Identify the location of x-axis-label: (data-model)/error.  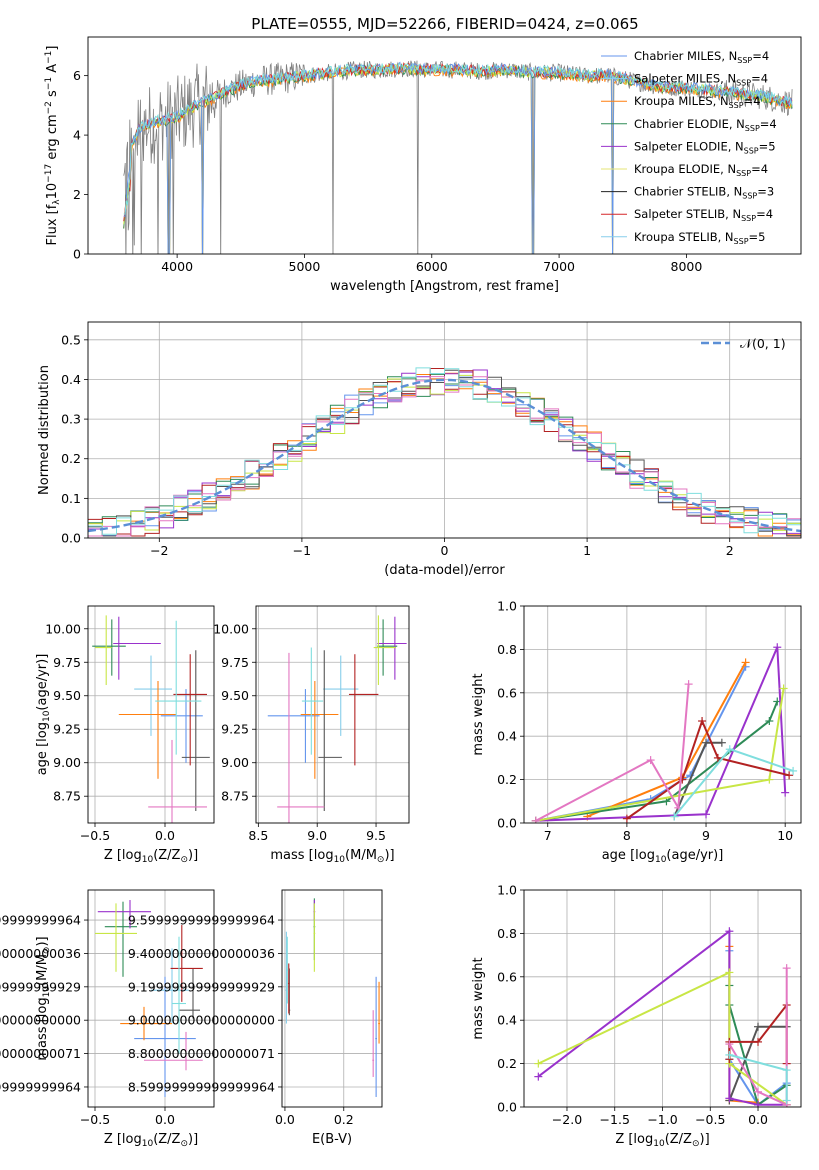
(444, 570).